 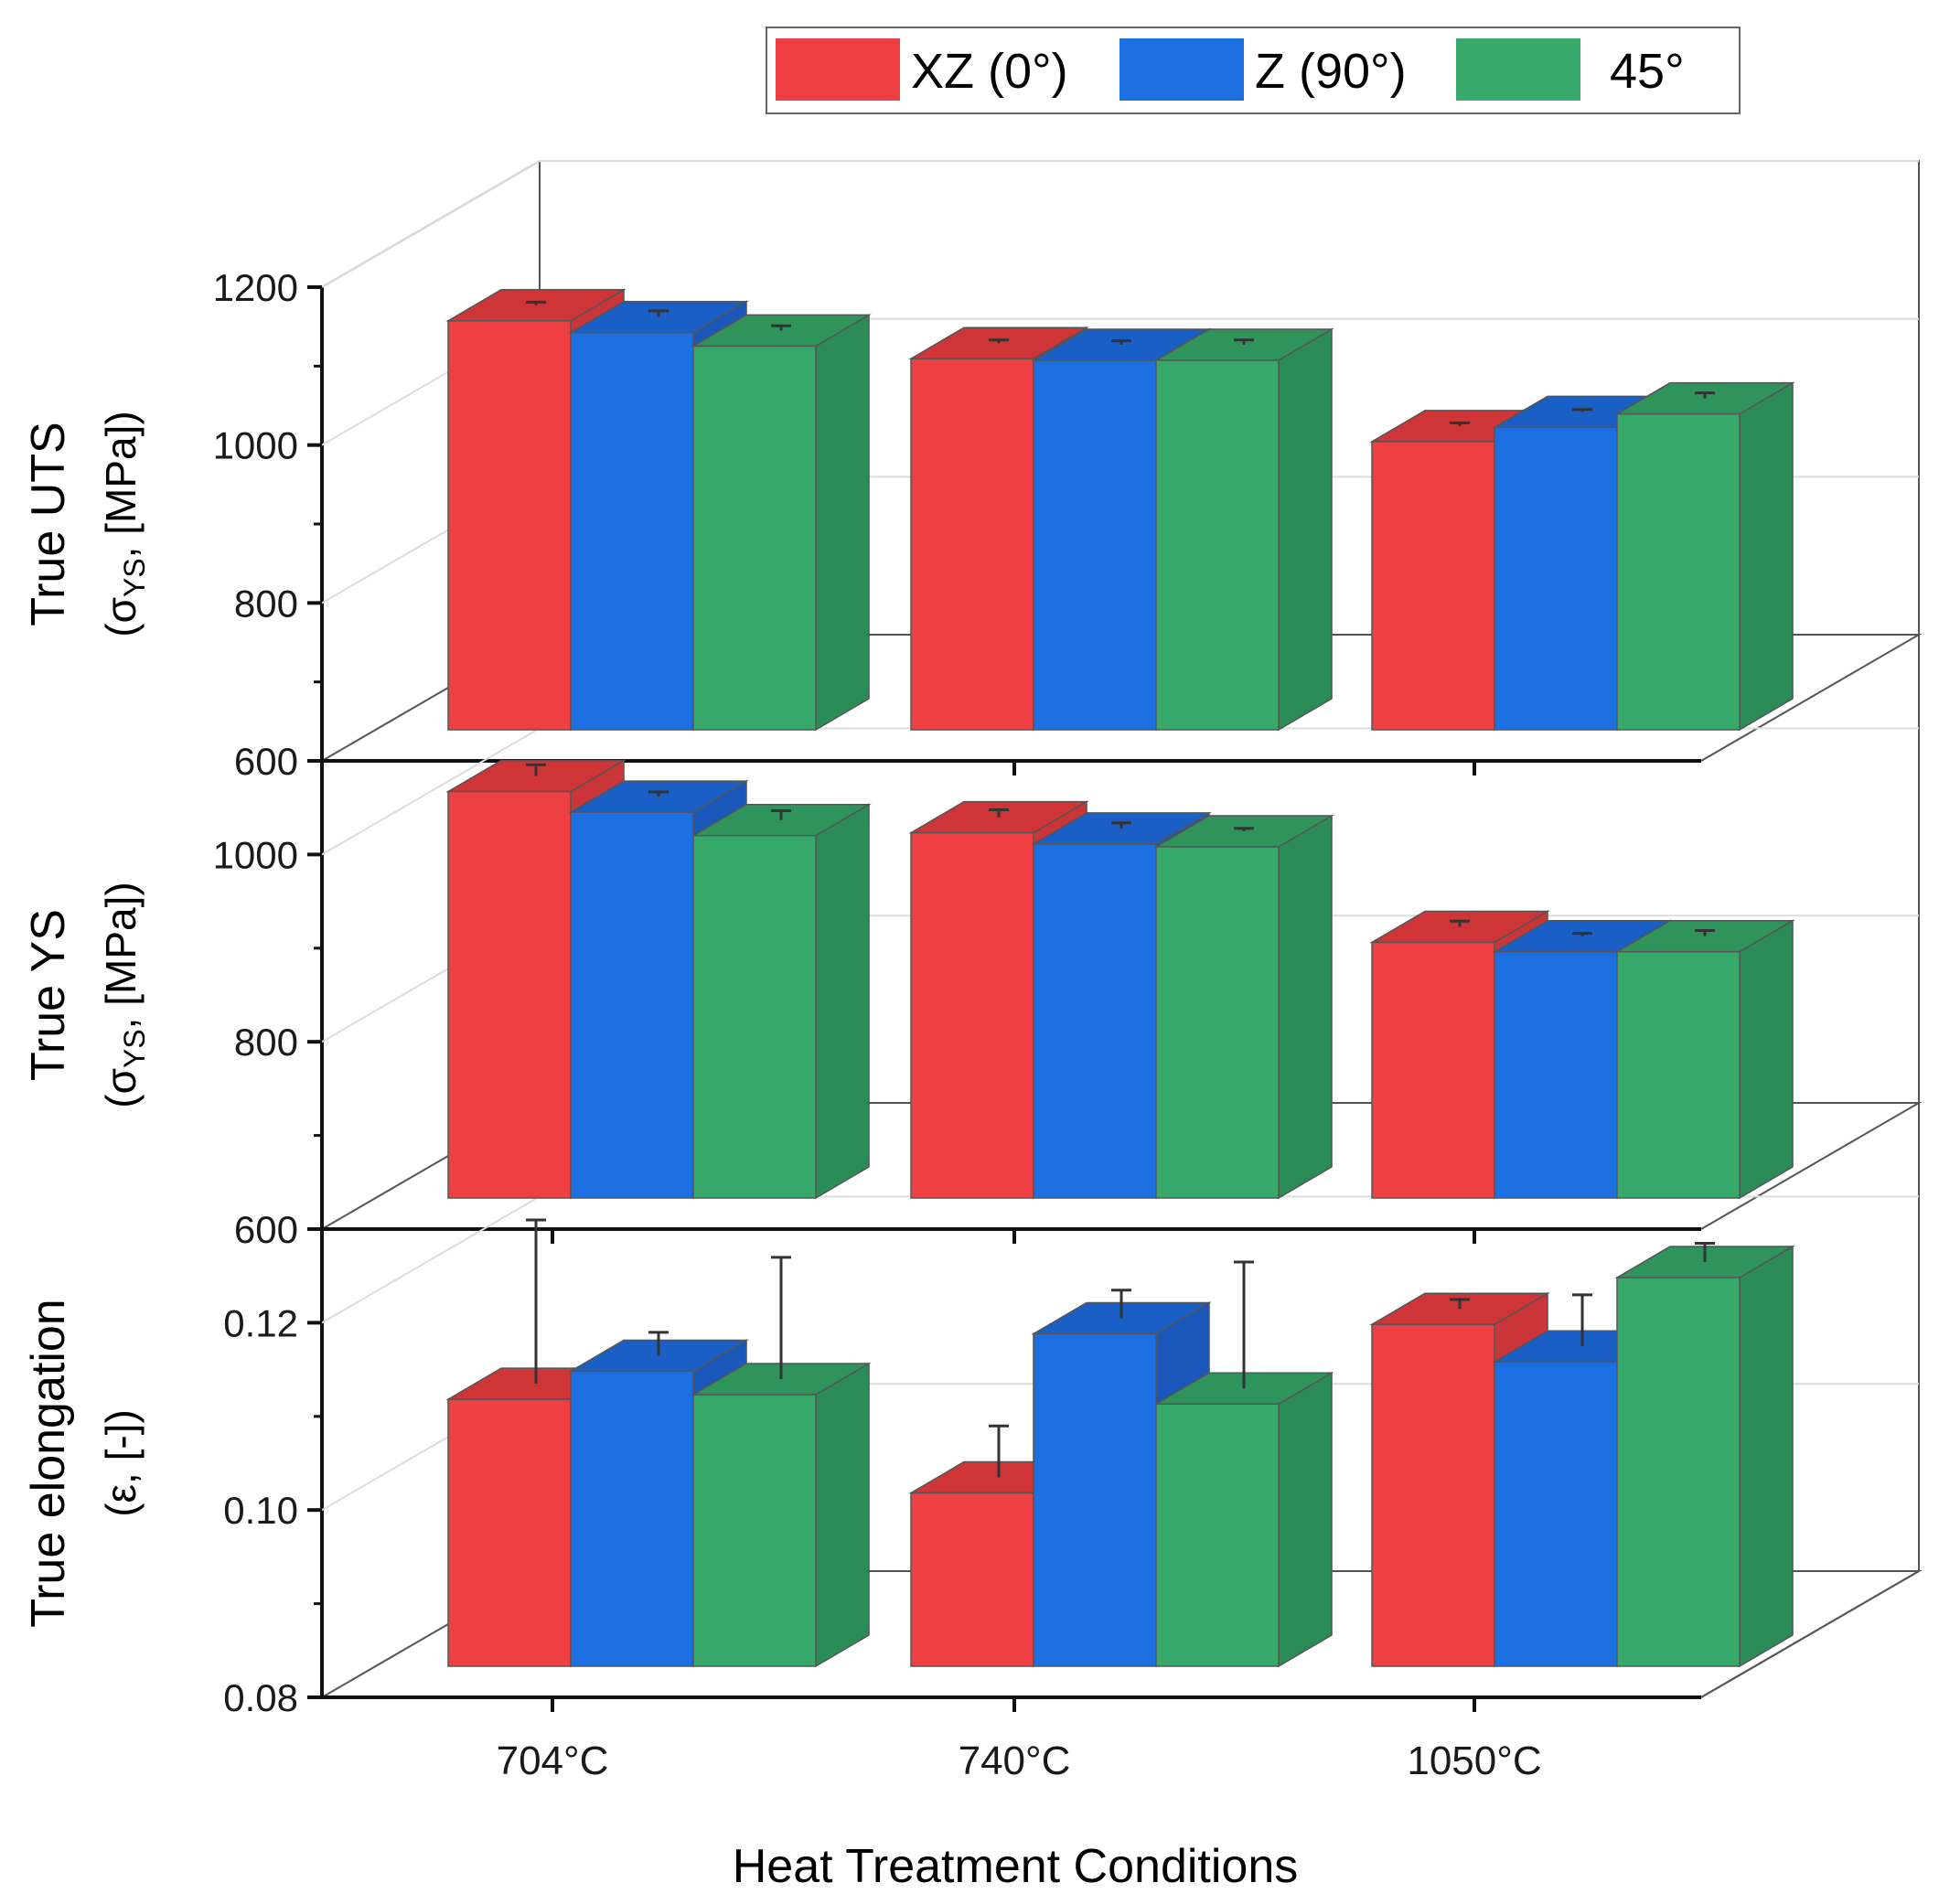 I want to click on y-axis-title-elong: True elongation, so click(x=48, y=1463).